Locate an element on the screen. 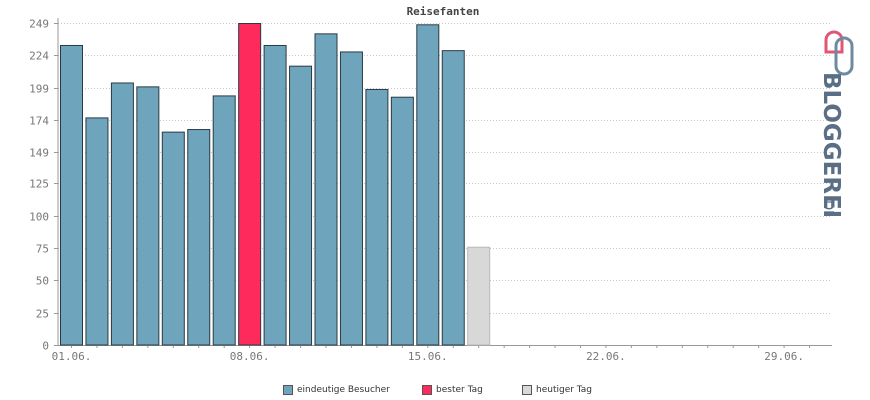  y-tick-label: 199 is located at coordinates (39, 89).